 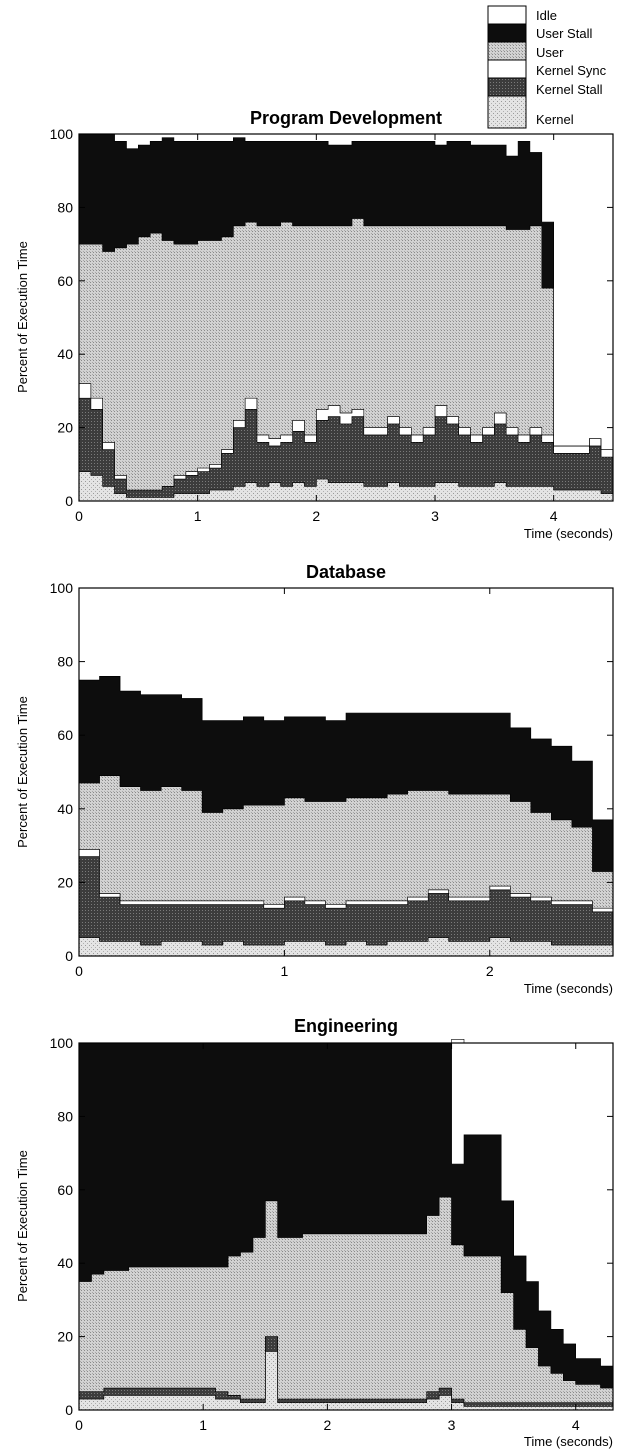 I want to click on legend-label-user: User, so click(x=550, y=52).